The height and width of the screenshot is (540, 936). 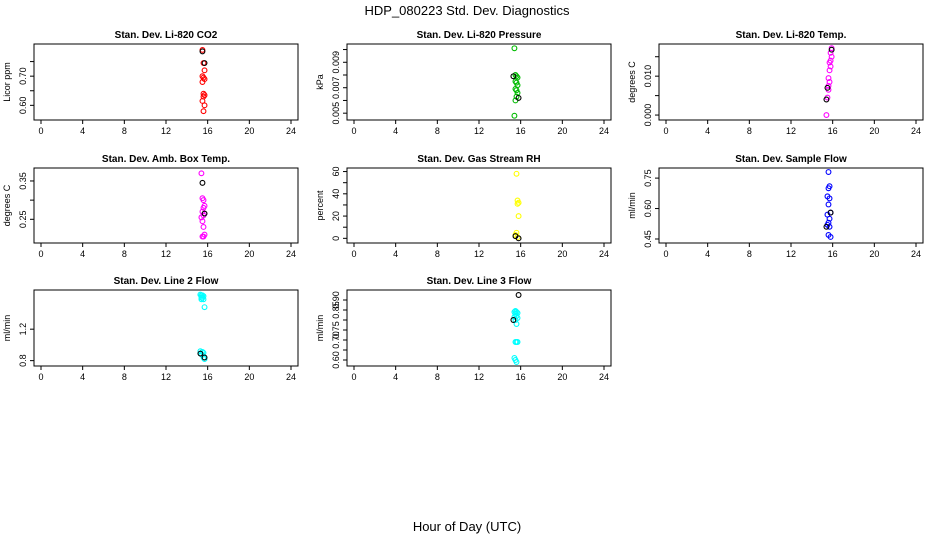 I want to click on y-tick-label: 1.2, so click(x=23, y=329).